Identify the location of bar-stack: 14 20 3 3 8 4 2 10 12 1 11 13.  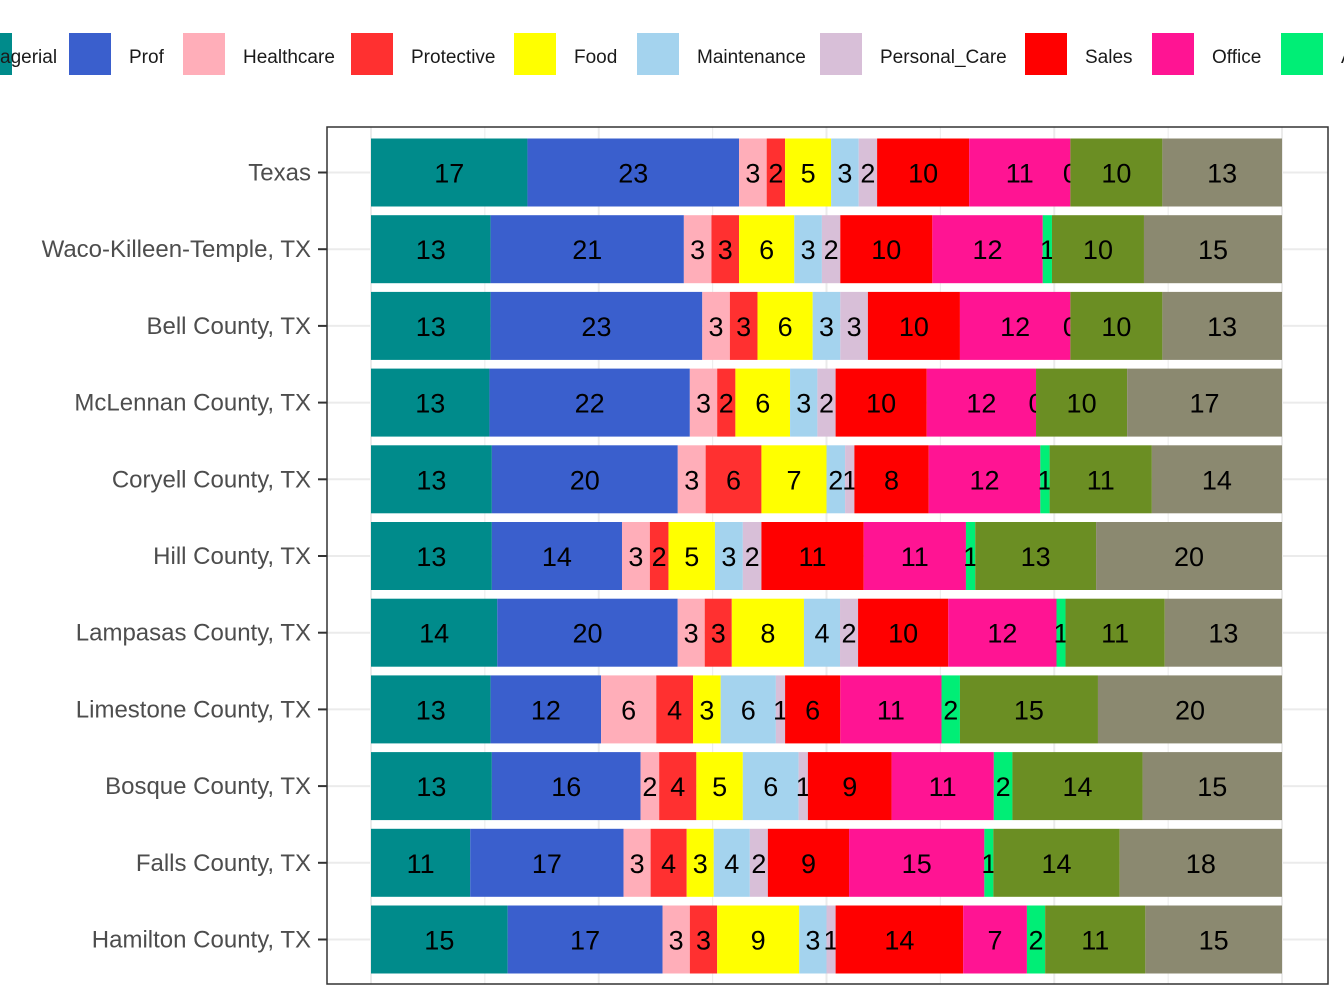
(826, 632).